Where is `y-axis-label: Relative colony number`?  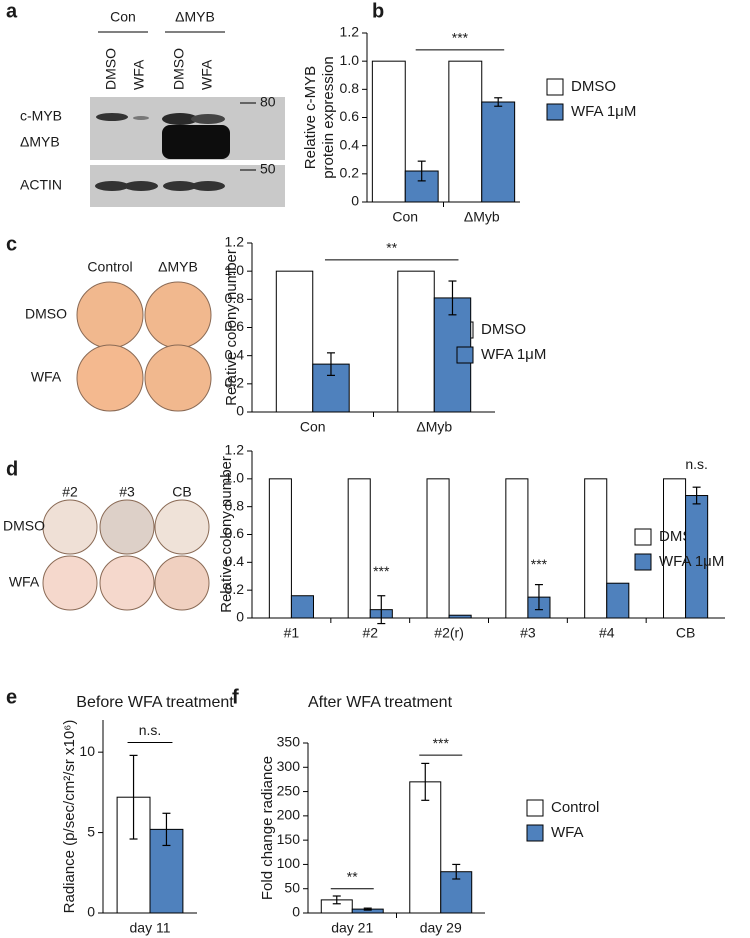 y-axis-label: Relative colony number is located at coordinates (226, 534).